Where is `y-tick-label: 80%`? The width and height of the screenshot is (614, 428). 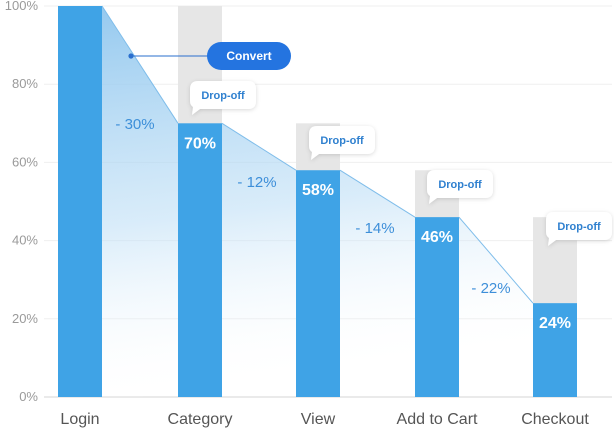 y-tick-label: 80% is located at coordinates (25, 83).